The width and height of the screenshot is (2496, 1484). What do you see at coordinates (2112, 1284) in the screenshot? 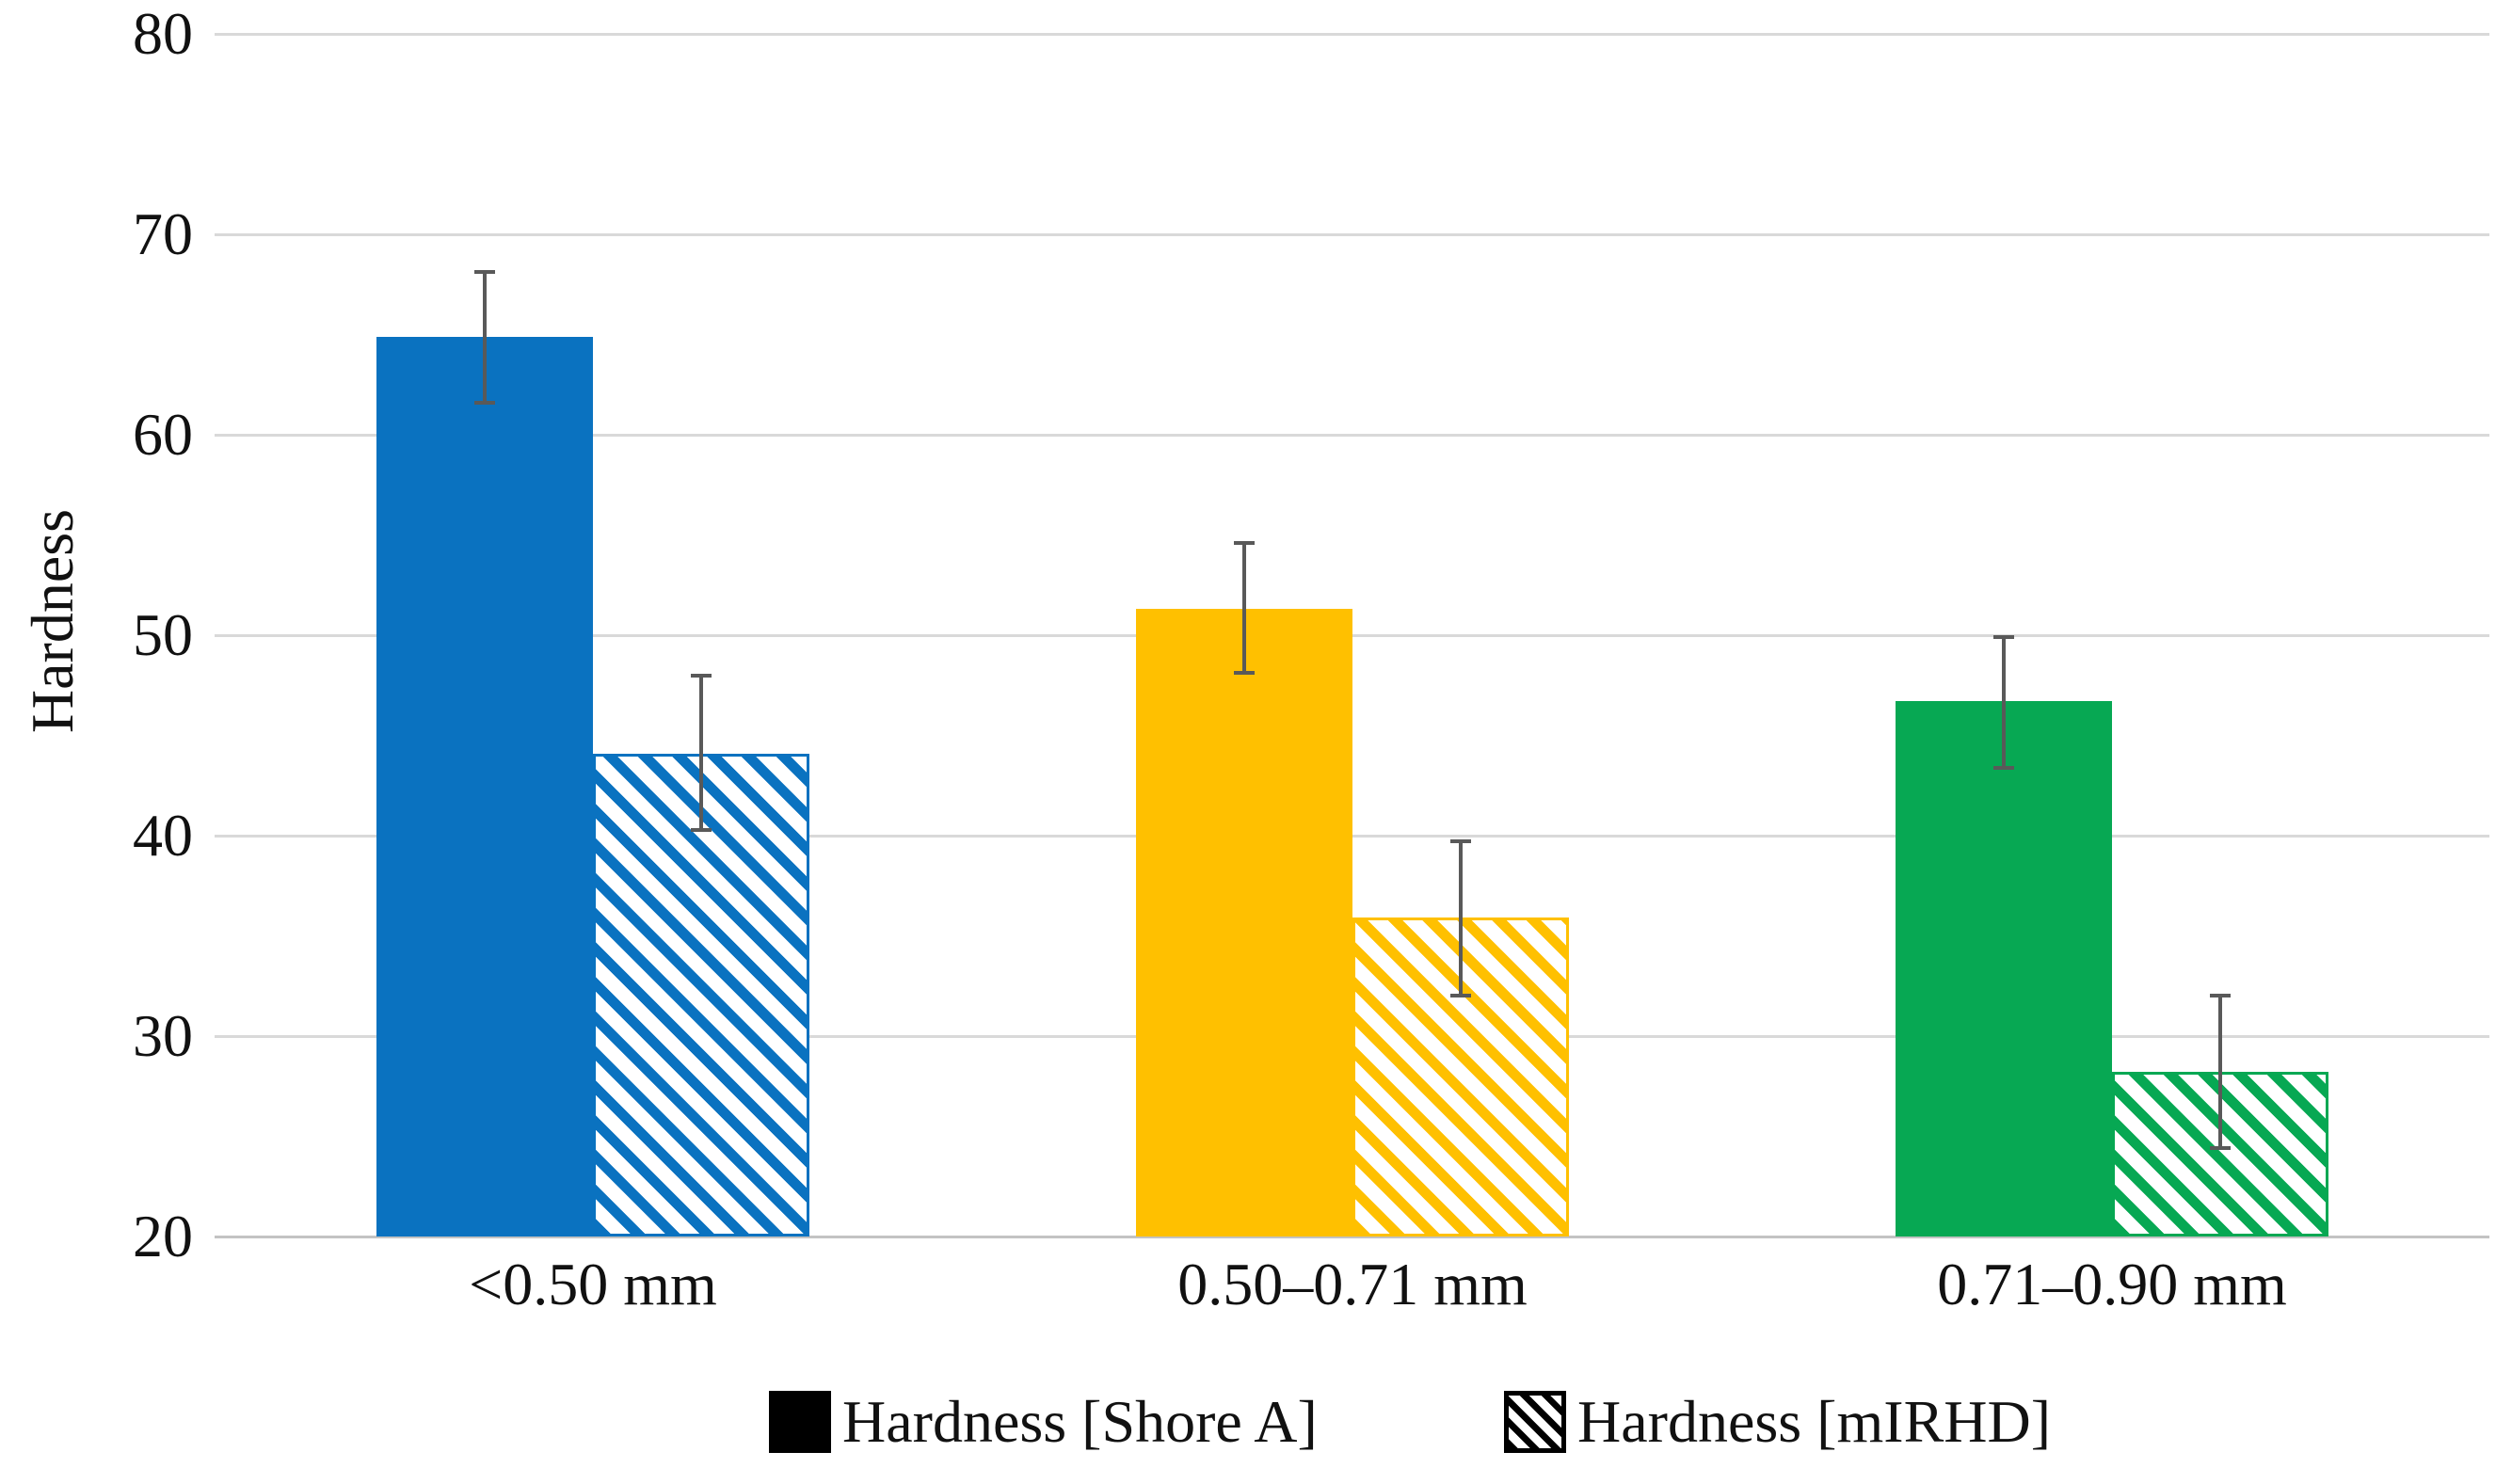
I see `x-category-label-3: 0.71–0.90 mm` at bounding box center [2112, 1284].